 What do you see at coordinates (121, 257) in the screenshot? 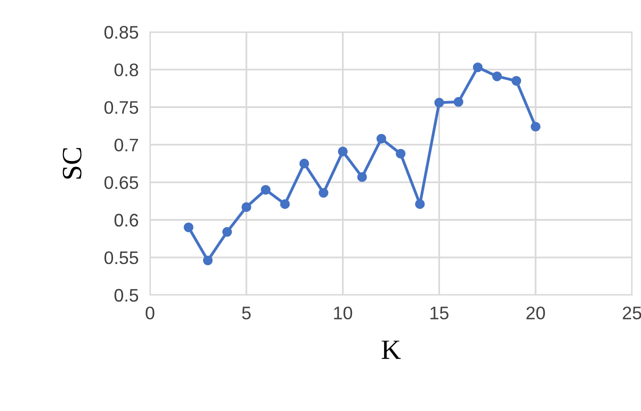
I see `y-tick-label: 0.55` at bounding box center [121, 257].